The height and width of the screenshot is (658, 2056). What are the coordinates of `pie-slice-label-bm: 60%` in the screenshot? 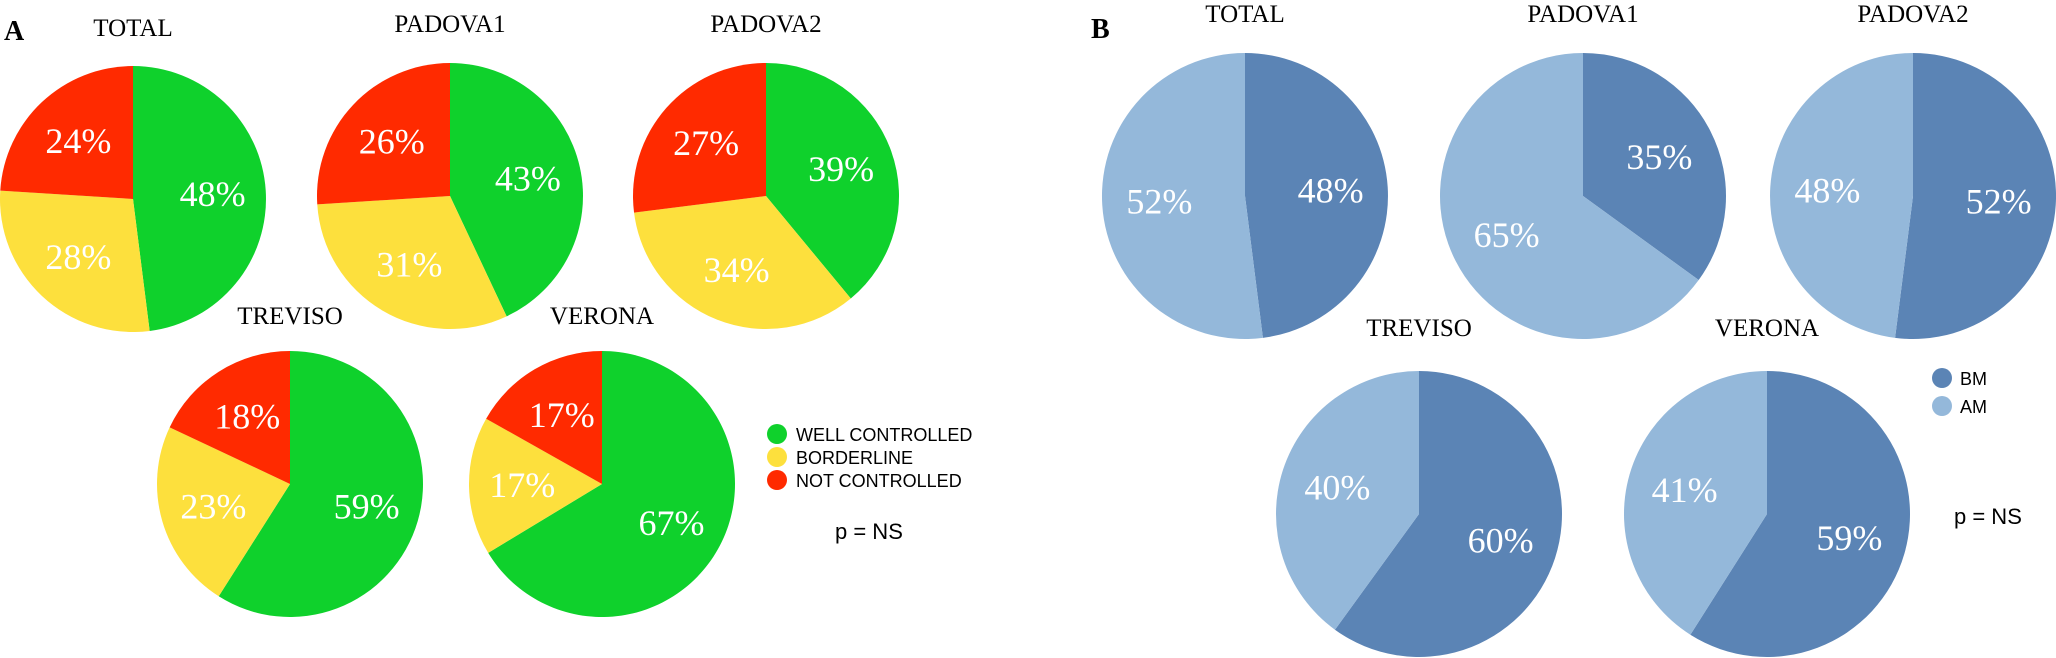 It's located at (1501, 541).